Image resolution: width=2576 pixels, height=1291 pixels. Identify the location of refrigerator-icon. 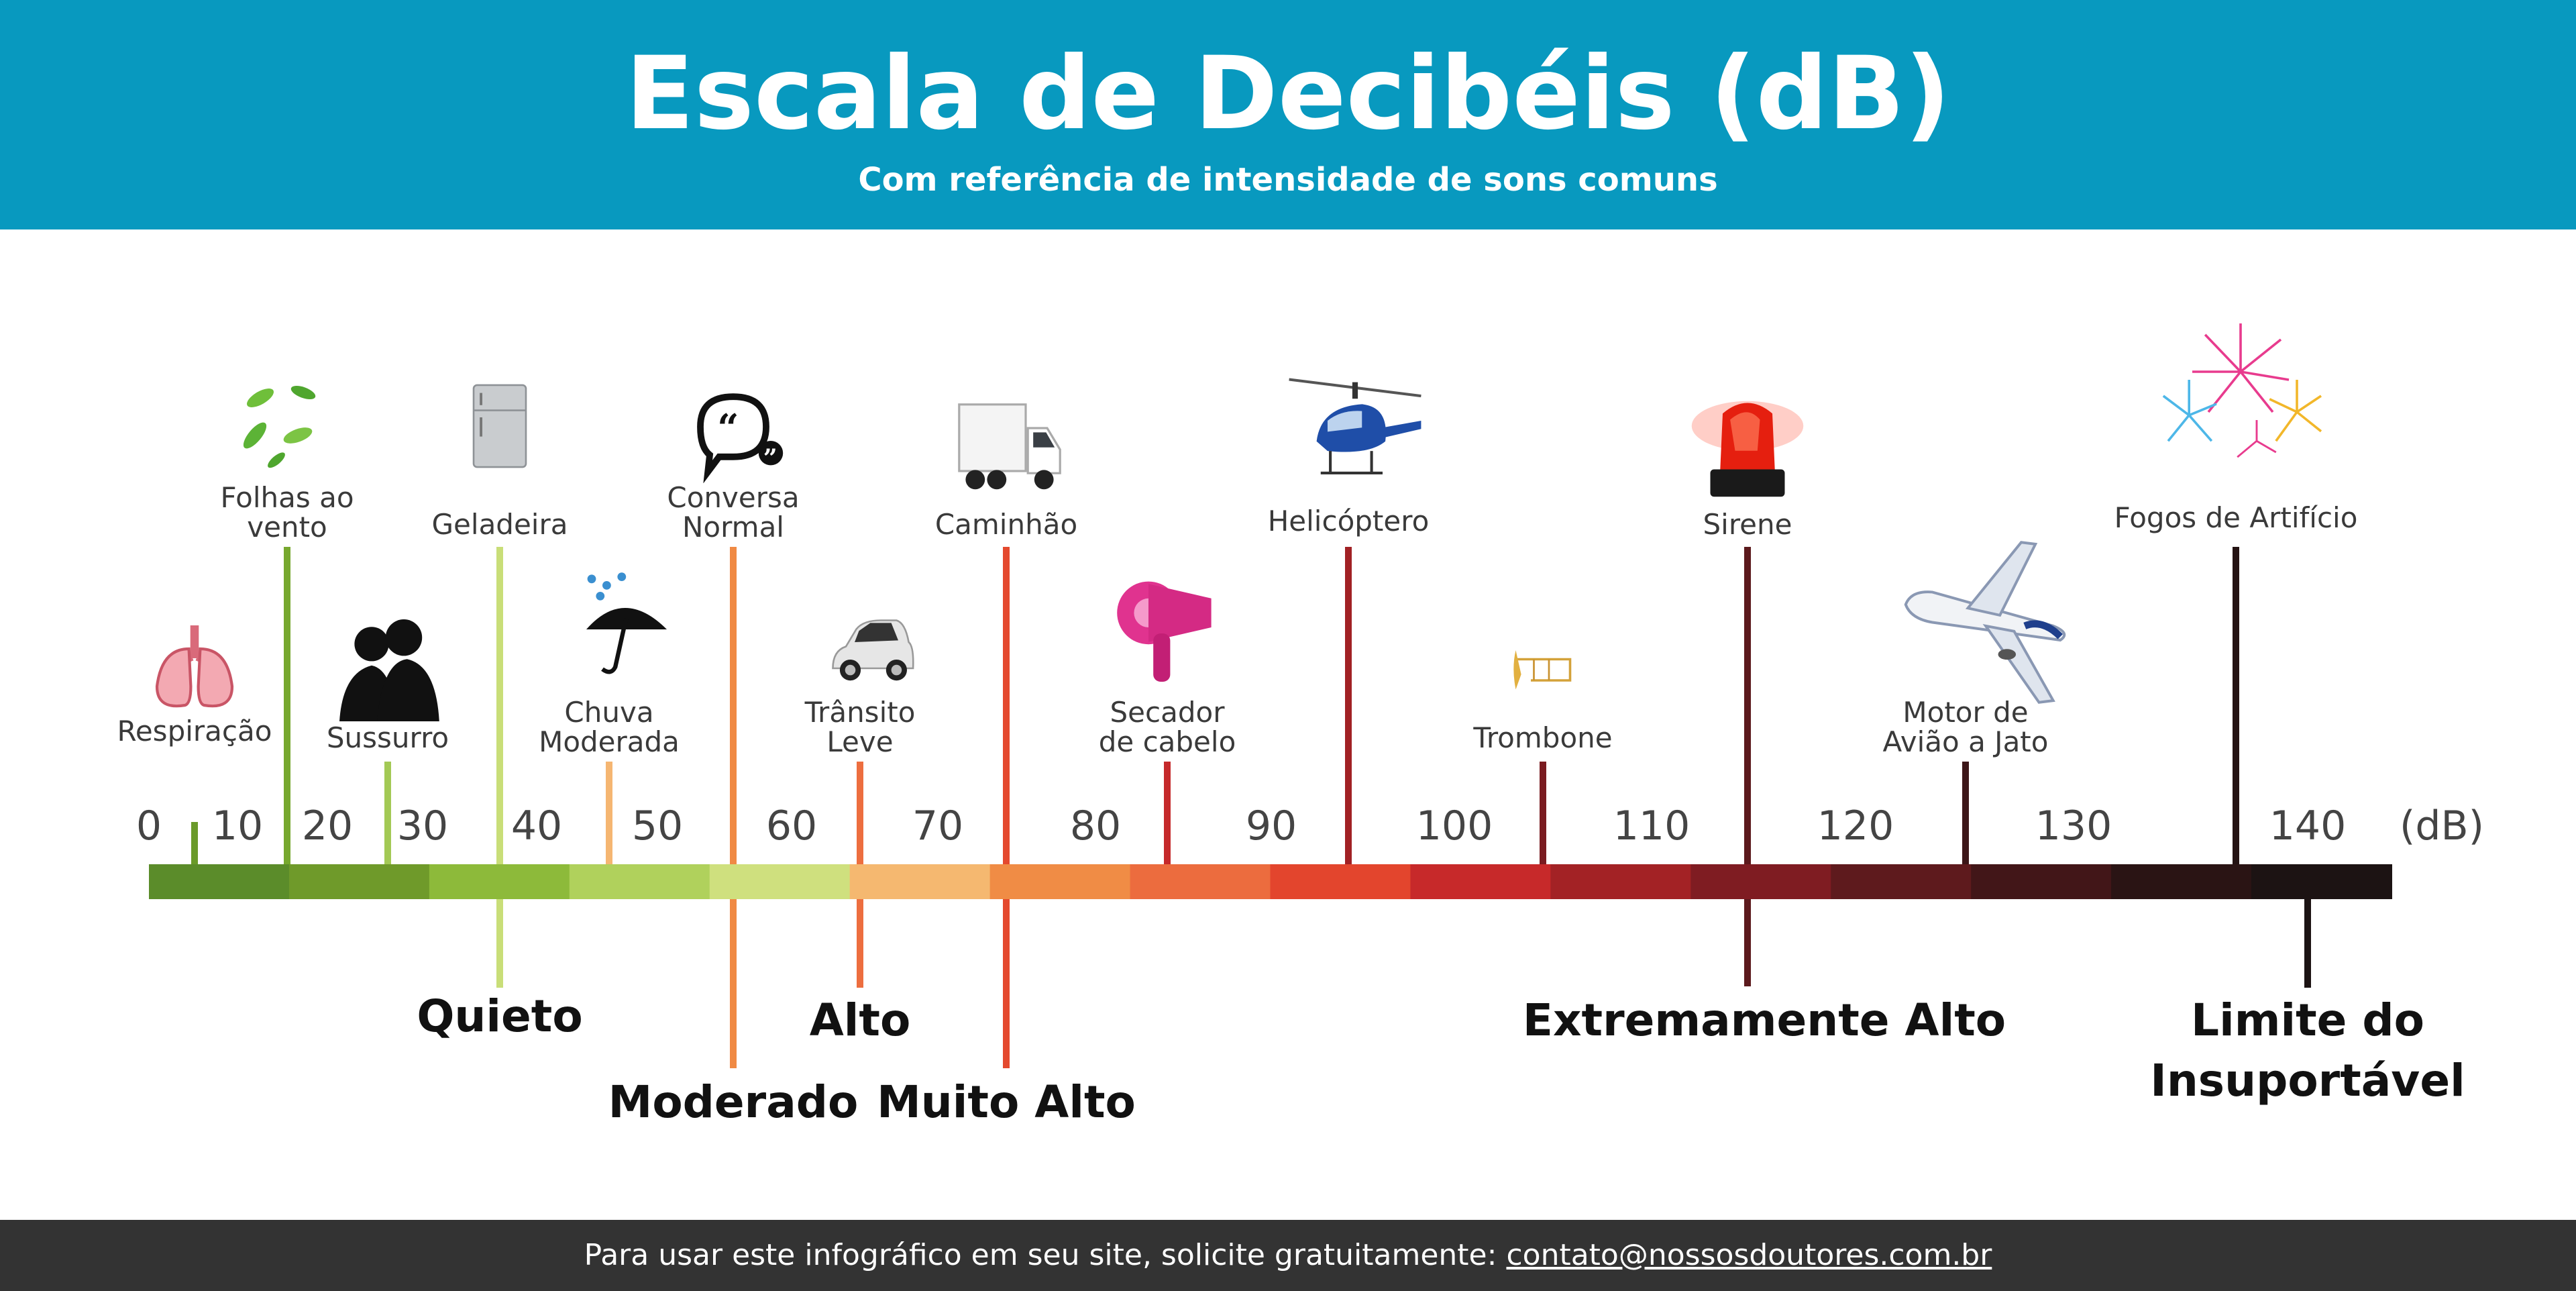
(499, 426).